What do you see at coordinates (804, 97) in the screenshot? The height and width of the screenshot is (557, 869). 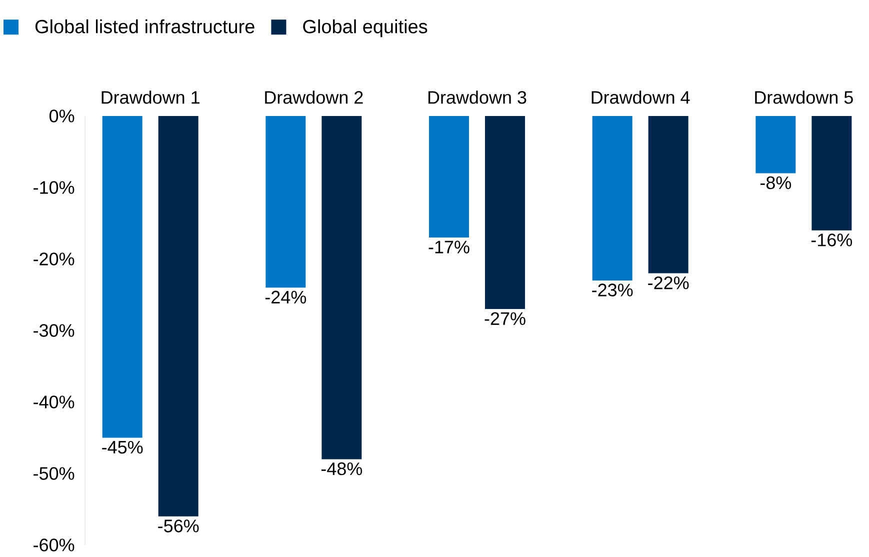 I see `x-tick-label: Drawdown 5` at bounding box center [804, 97].